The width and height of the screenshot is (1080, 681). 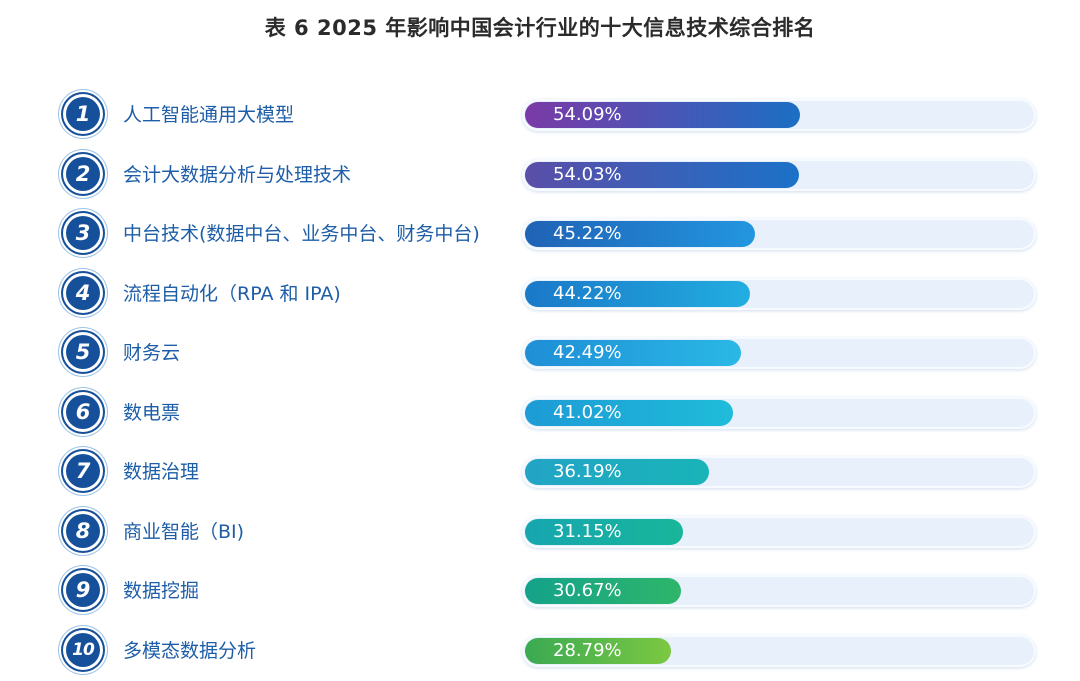 I want to click on bar-value-label: 45.22%, so click(x=587, y=233).